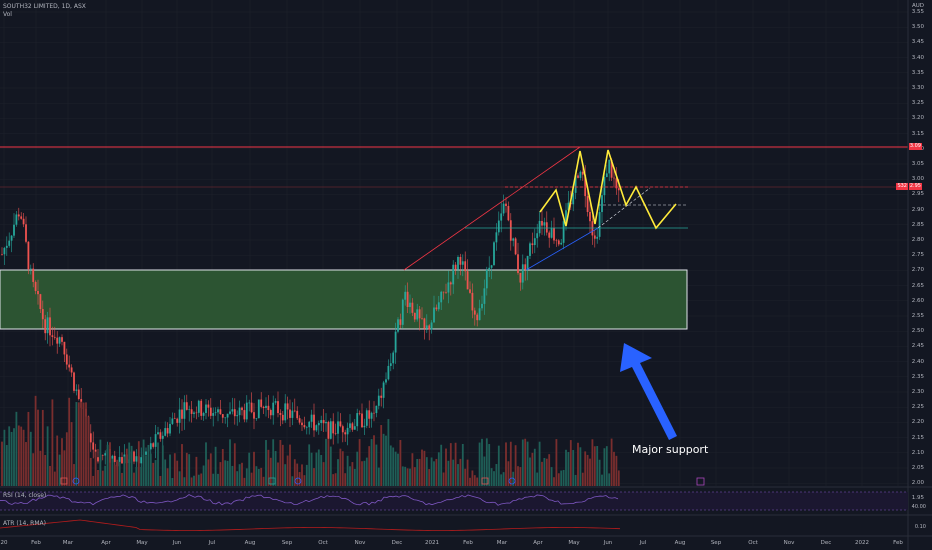 The width and height of the screenshot is (932, 550). Describe the element at coordinates (917, 285) in the screenshot. I see `price-tick-label: 2.65` at that location.